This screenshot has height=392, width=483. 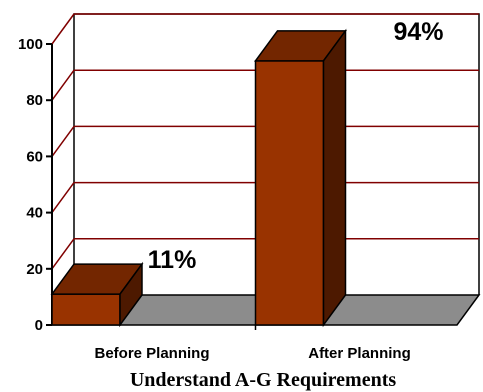 I want to click on y-tick-label: 40, so click(x=34, y=213).